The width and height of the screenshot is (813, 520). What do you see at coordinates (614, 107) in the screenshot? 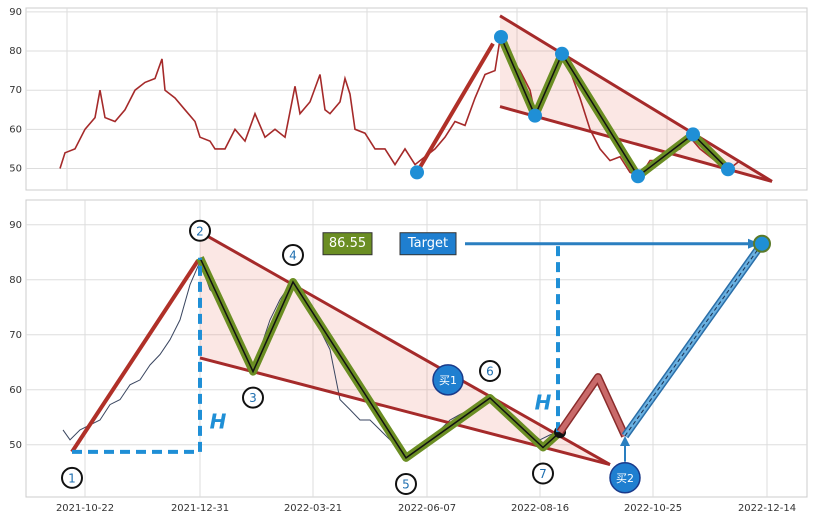
I see `zigzag-core` at bounding box center [614, 107].